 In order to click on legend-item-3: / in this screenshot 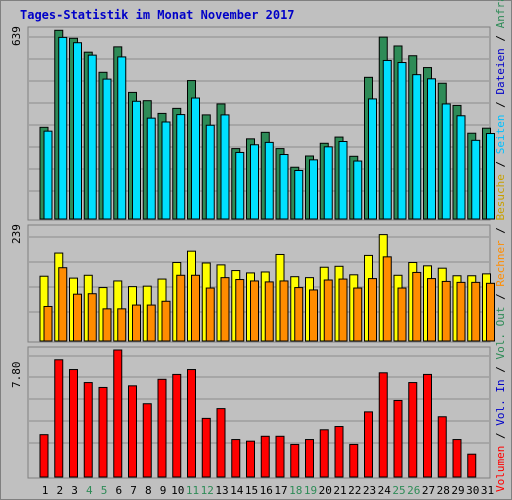, I will do `click(500, 369)`.